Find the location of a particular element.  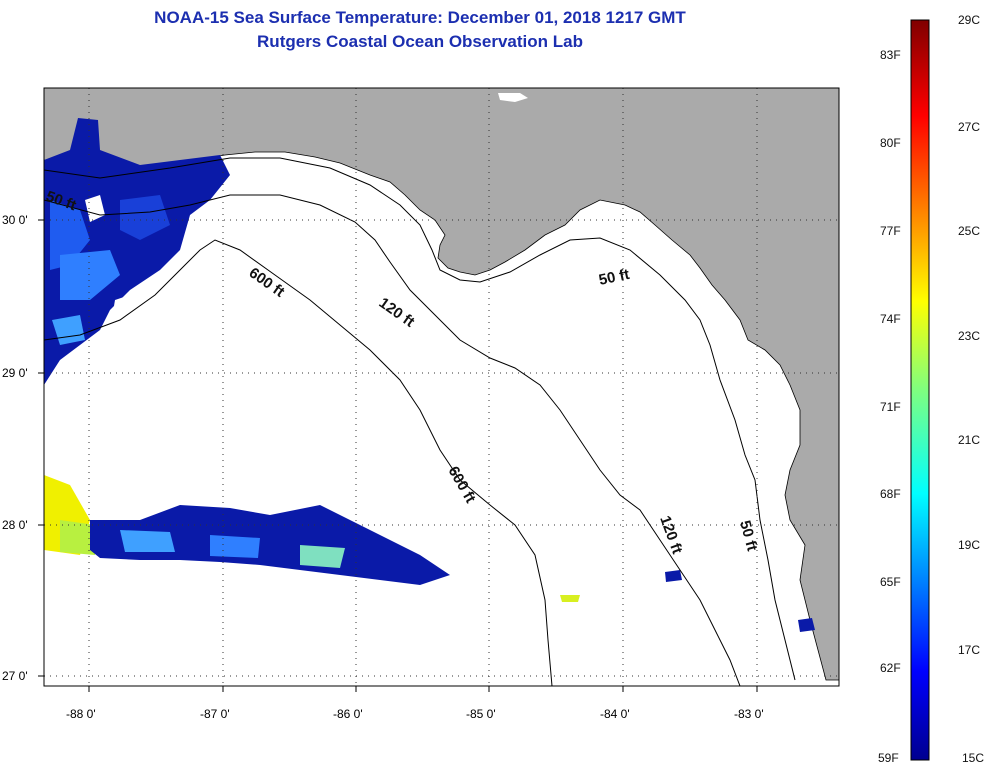

colorbar-f-80: 80F is located at coordinates (890, 143).